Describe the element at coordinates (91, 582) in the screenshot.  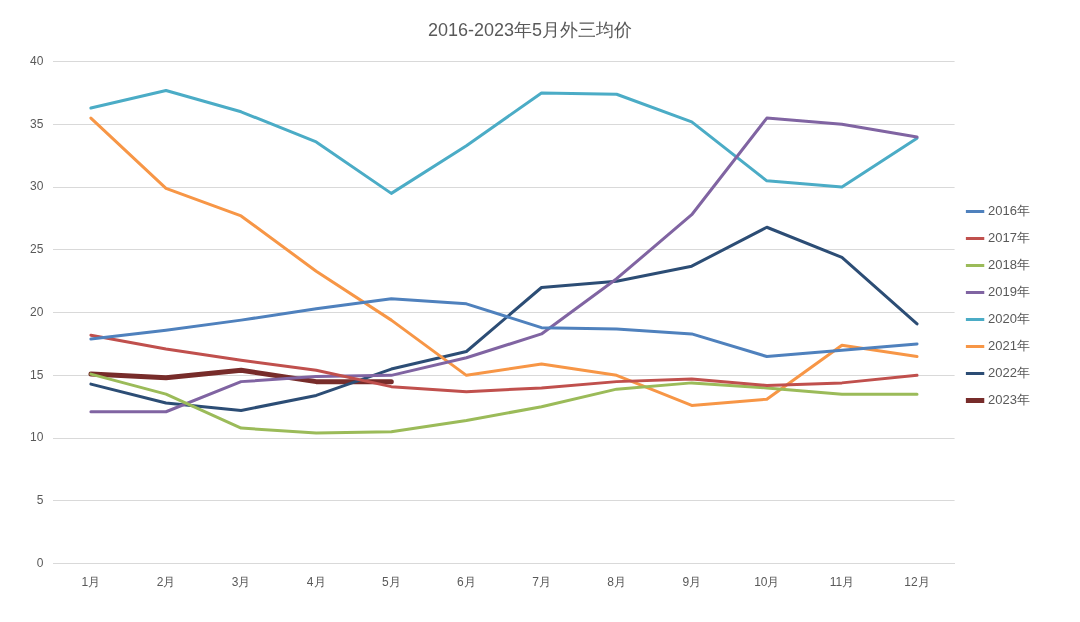
I see `x-tick-label: 1月` at that location.